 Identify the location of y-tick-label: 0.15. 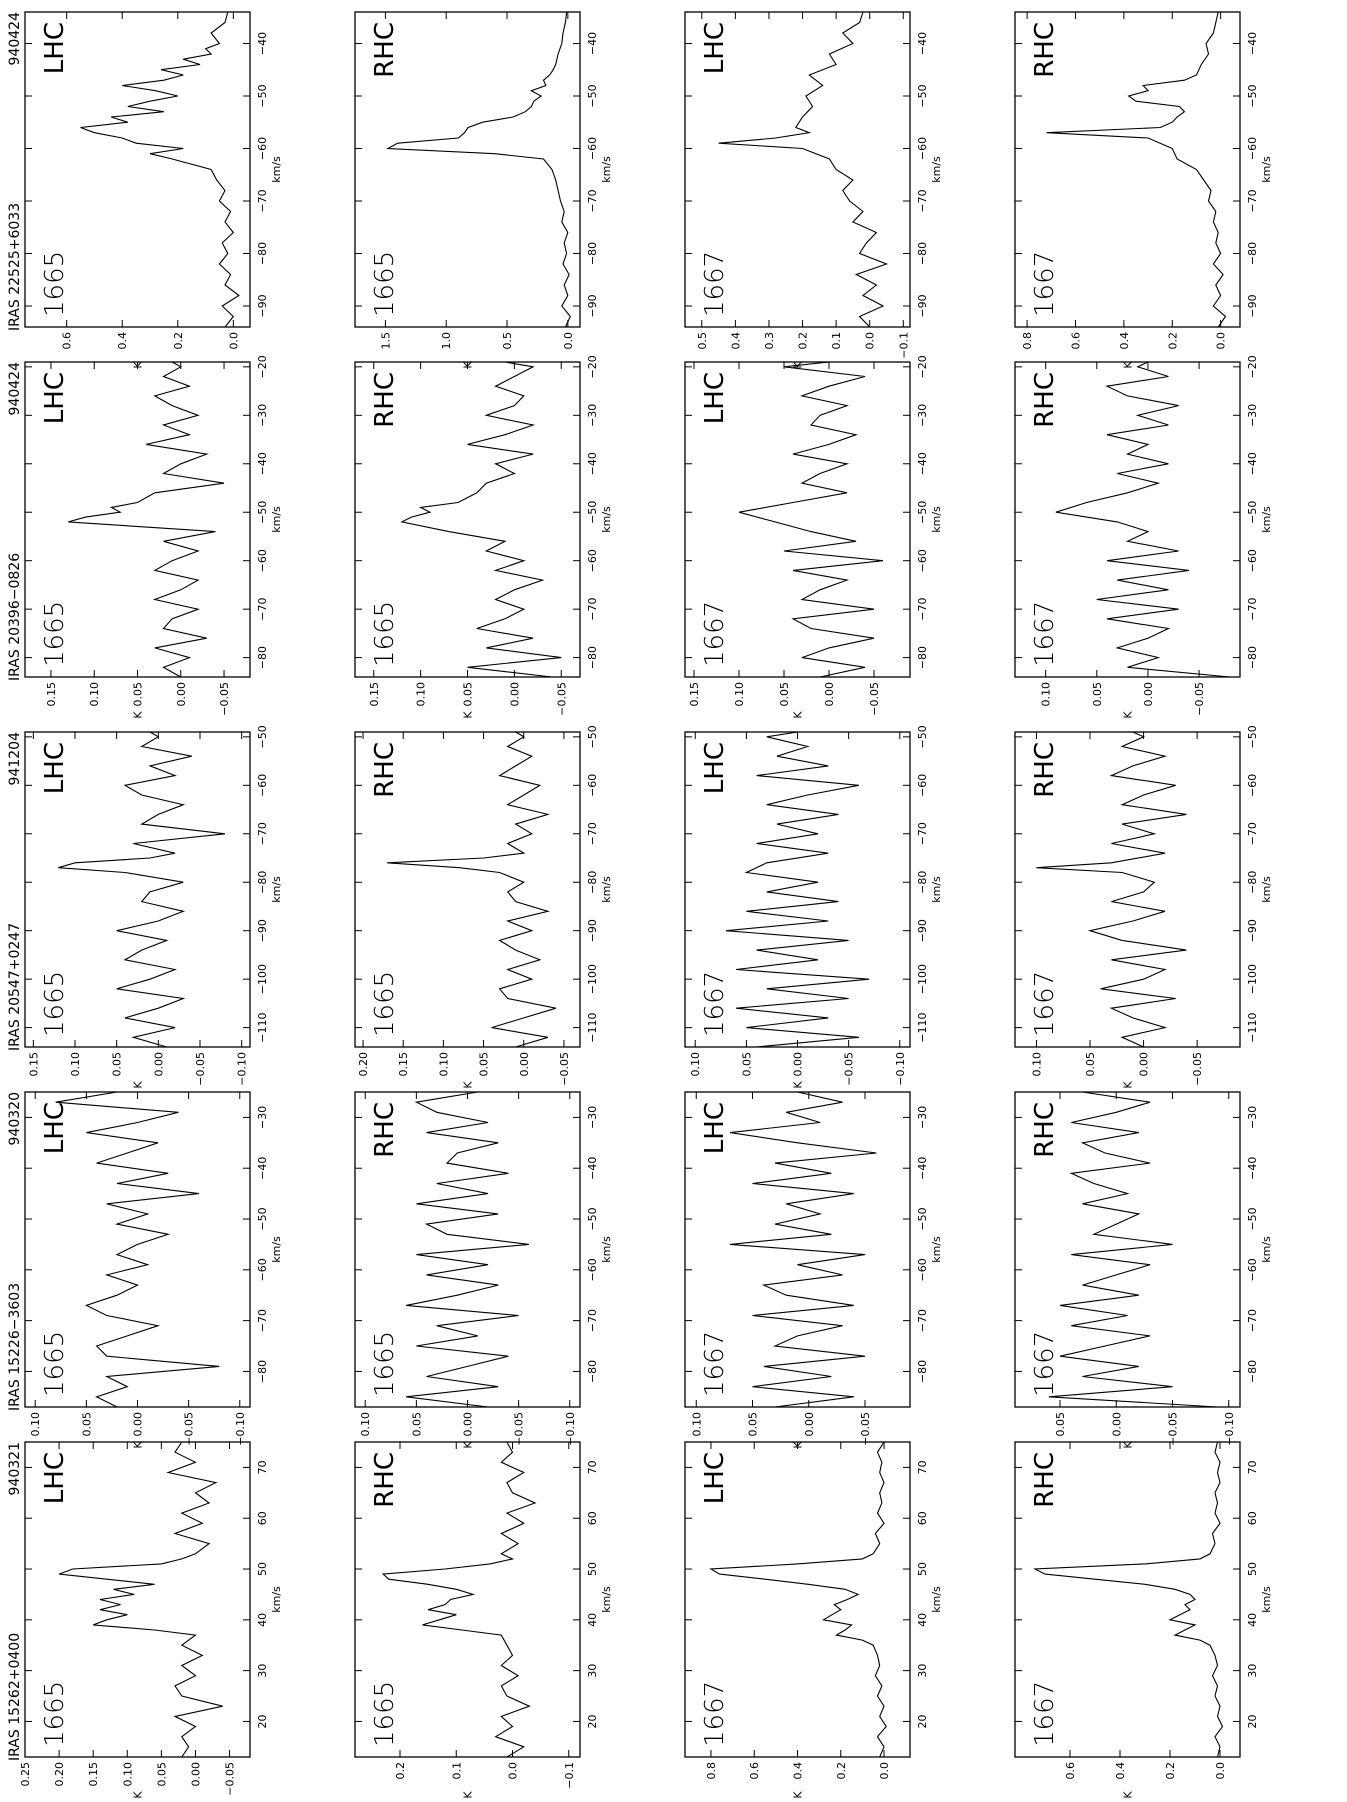
(51, 694).